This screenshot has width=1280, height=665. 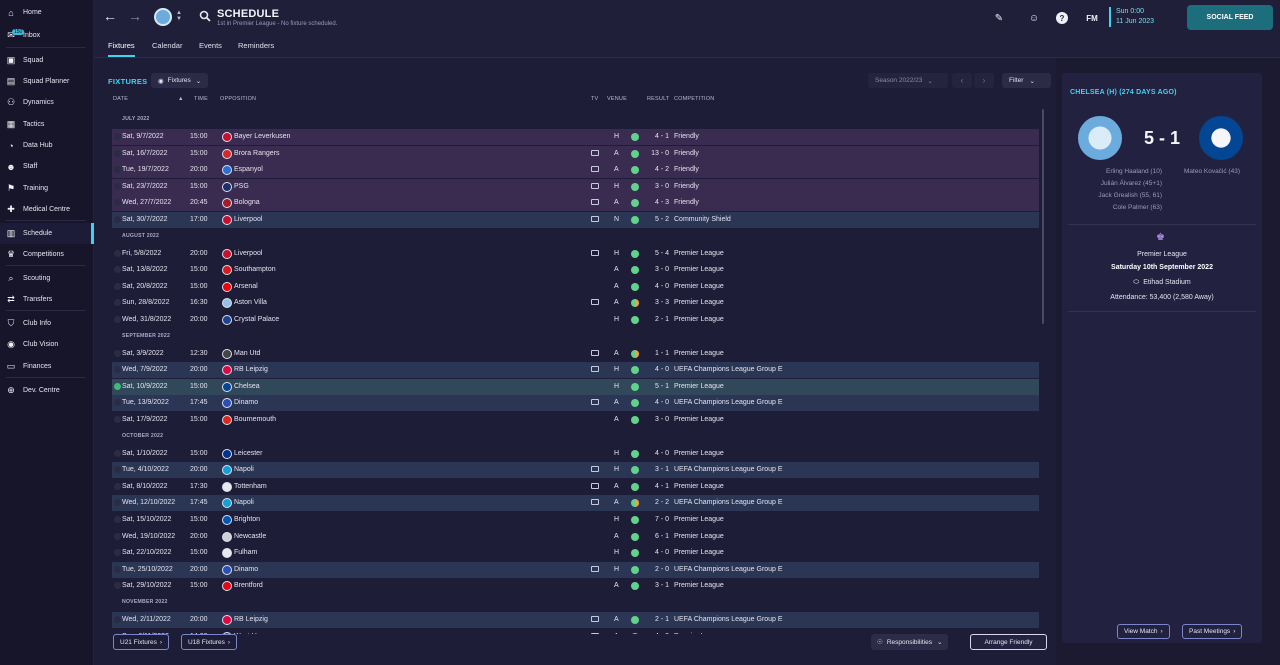 What do you see at coordinates (962, 80) in the screenshot?
I see `previous-season-button: ‹` at bounding box center [962, 80].